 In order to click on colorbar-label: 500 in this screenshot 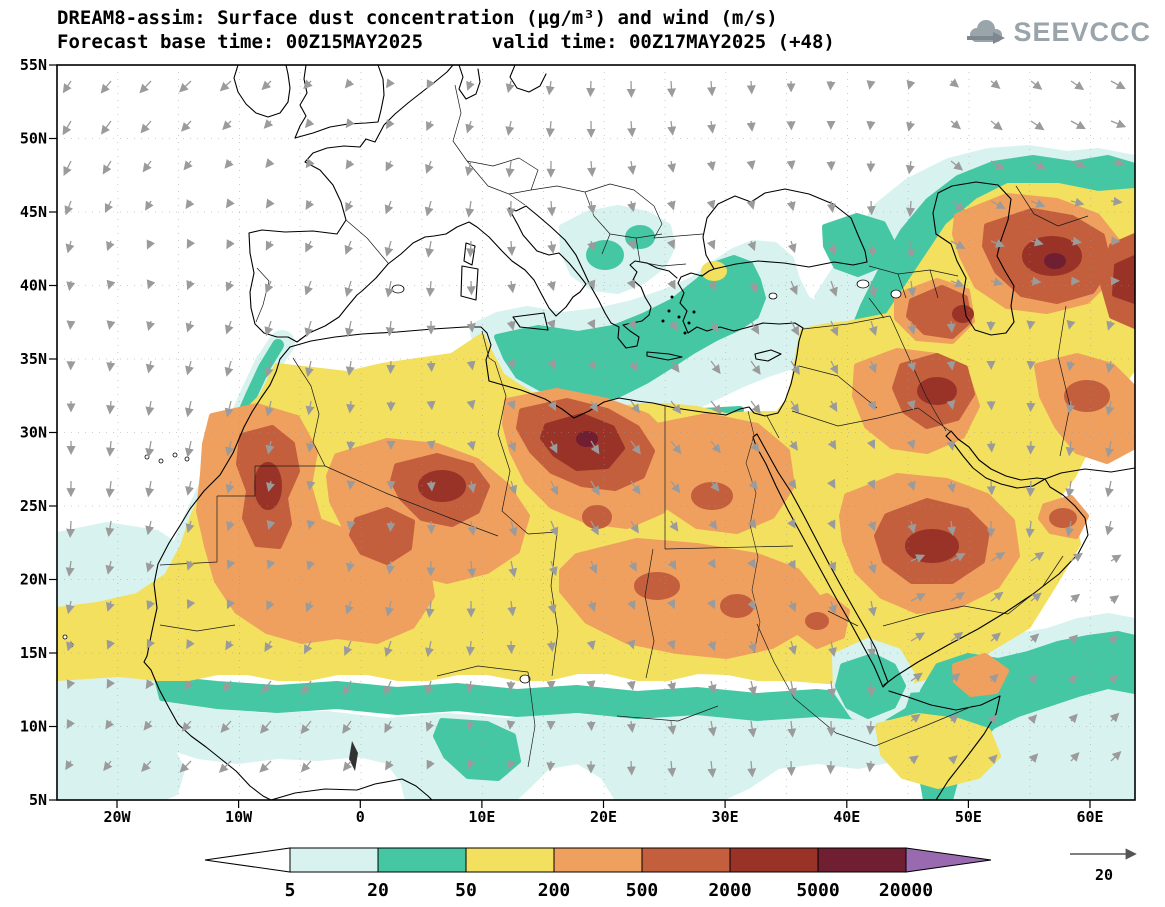, I will do `click(642, 890)`.